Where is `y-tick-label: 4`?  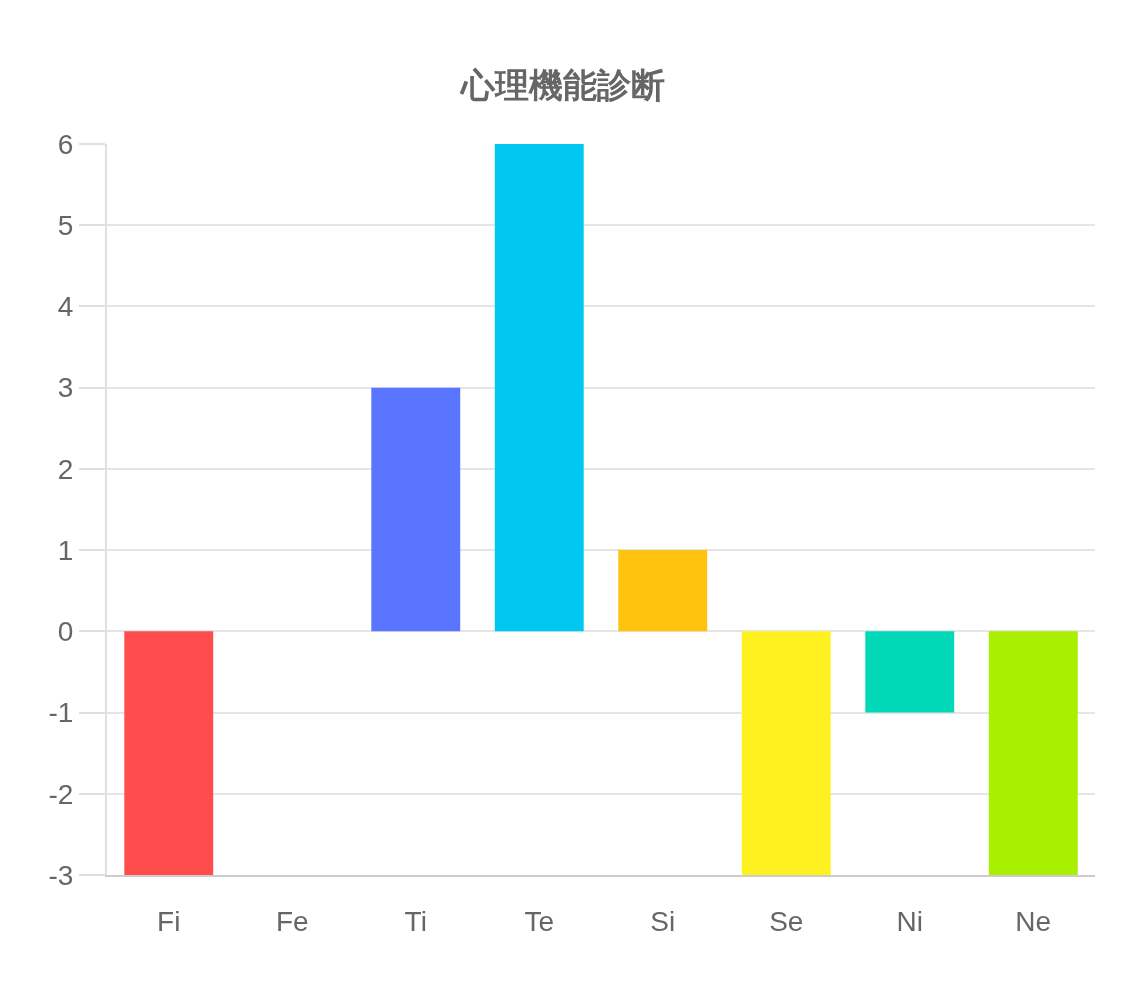
y-tick-label: 4 is located at coordinates (65, 307).